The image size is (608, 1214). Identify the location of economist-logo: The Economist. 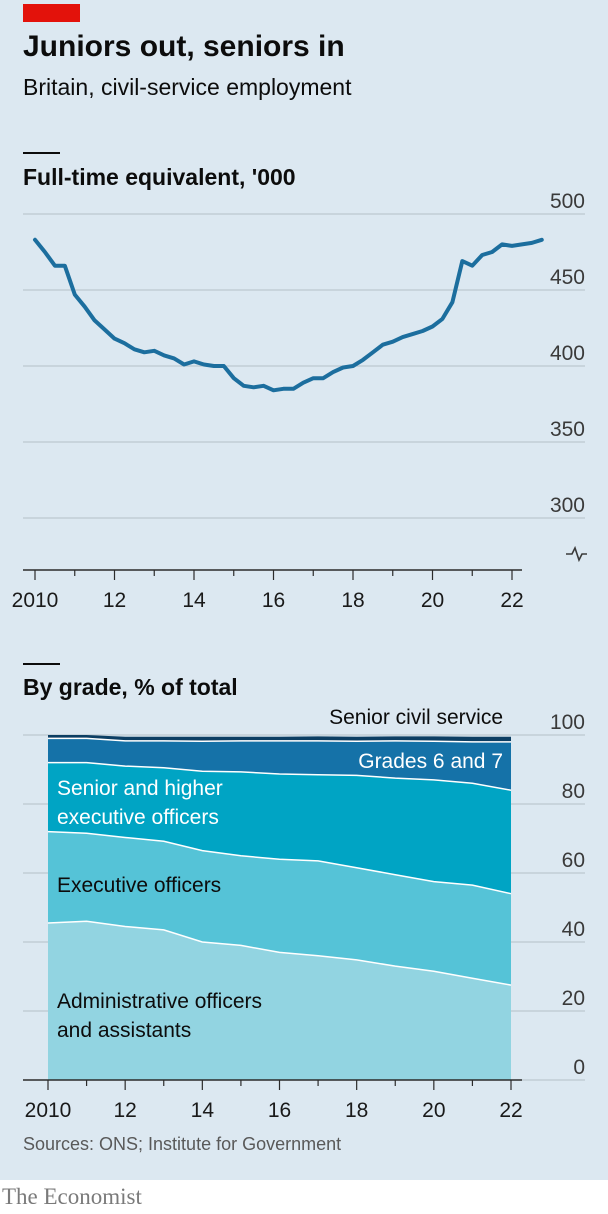
(72, 1196).